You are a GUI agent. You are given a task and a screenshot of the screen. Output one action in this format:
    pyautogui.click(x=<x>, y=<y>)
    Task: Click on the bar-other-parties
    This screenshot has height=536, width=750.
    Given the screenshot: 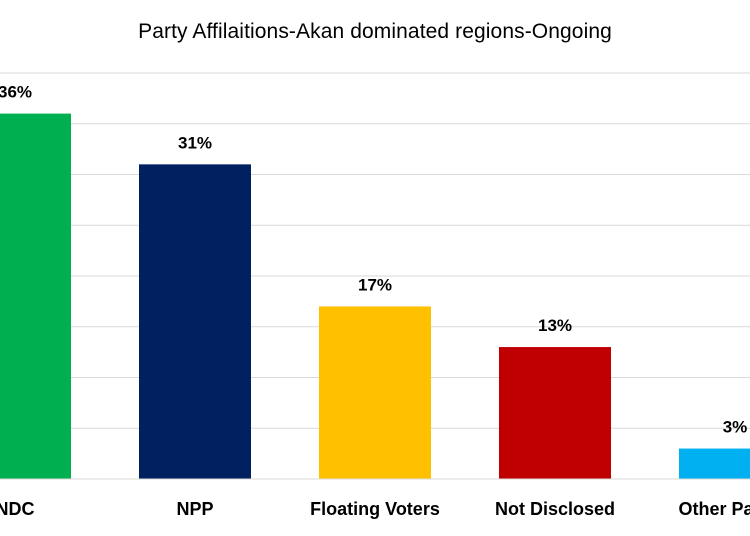 What is the action you would take?
    pyautogui.click(x=714, y=463)
    